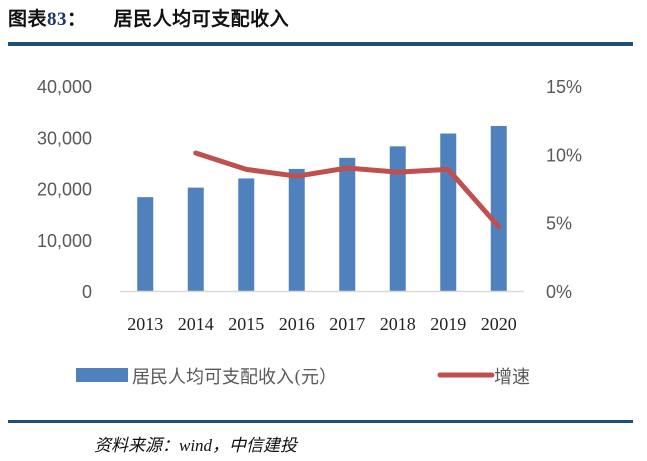 The width and height of the screenshot is (647, 461). I want to click on right-axis-tick: 10%, so click(564, 155).